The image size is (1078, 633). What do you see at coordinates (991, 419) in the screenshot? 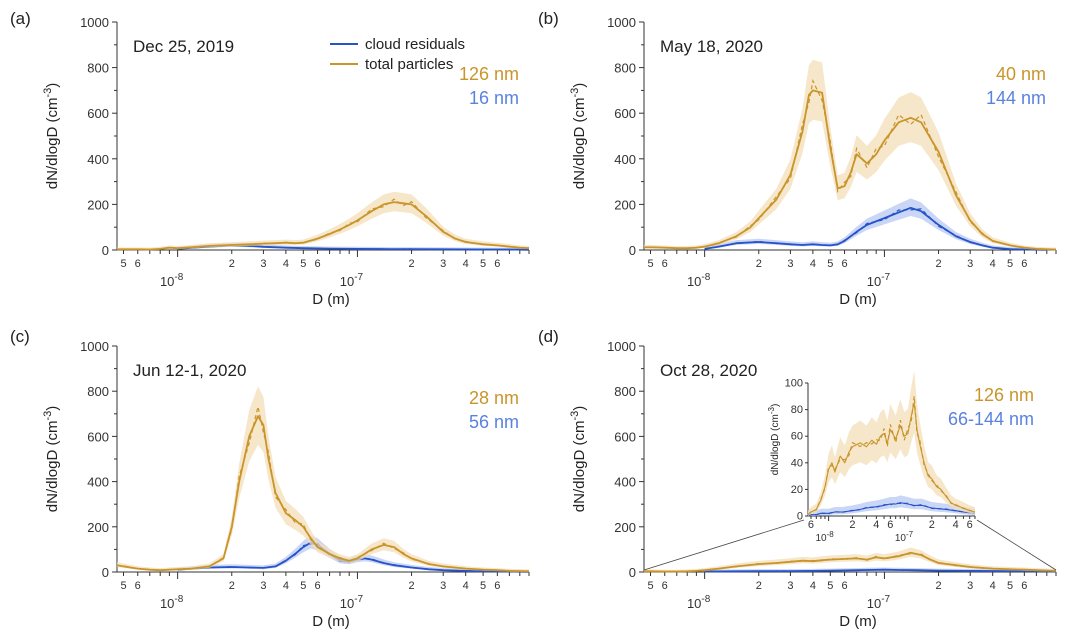
I see `mode-diameter-residual: 66-144 nm` at bounding box center [991, 419].